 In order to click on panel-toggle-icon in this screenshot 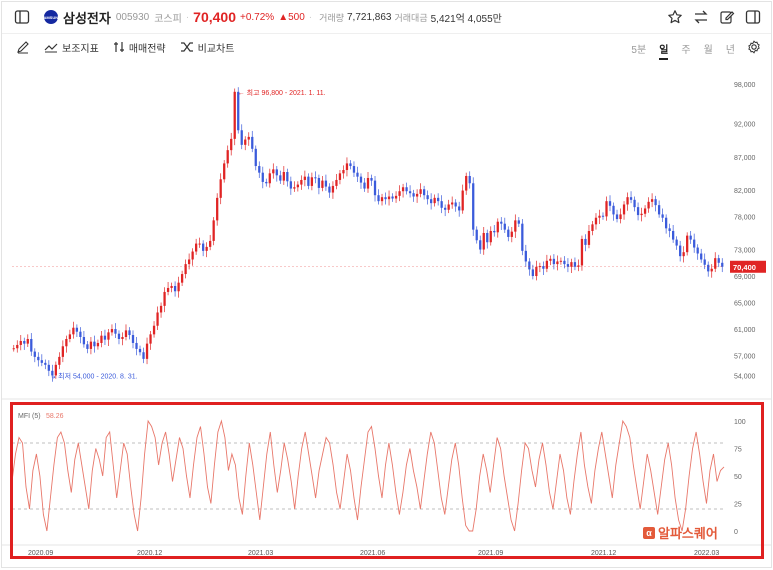, I will do `click(753, 17)`.